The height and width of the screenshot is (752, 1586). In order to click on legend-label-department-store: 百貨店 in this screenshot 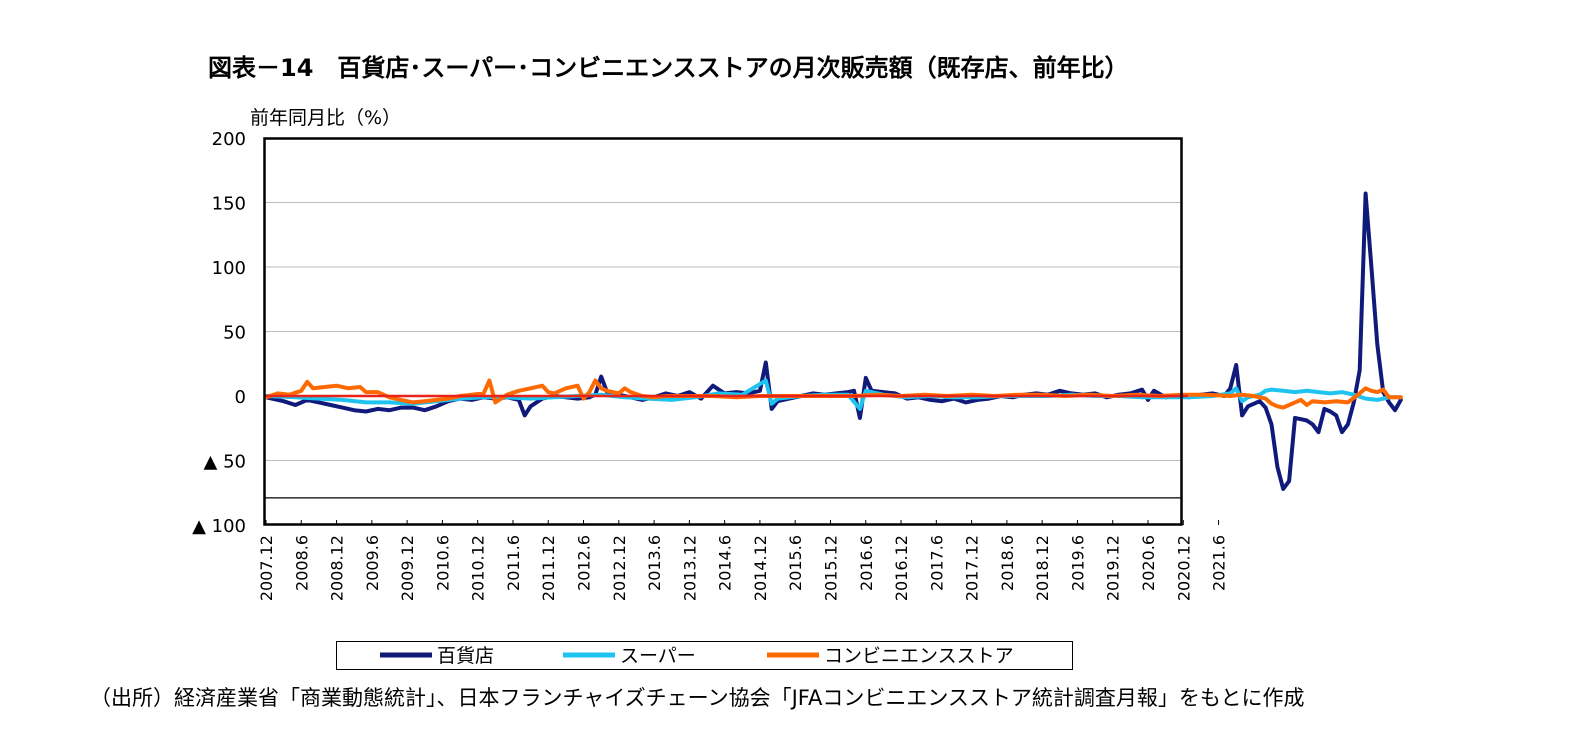, I will do `click(465, 656)`.